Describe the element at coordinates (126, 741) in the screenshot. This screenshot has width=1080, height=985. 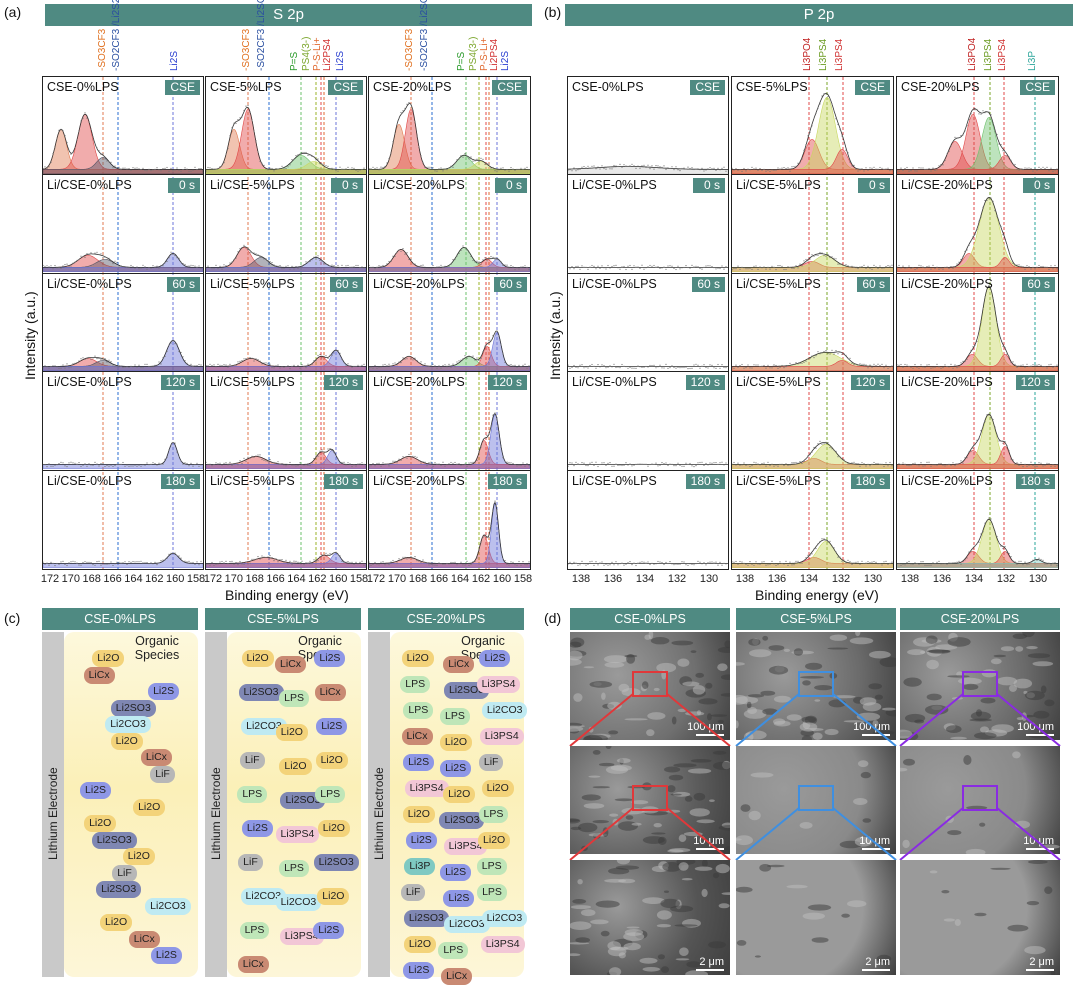
I see `species-chip: Li2O` at that location.